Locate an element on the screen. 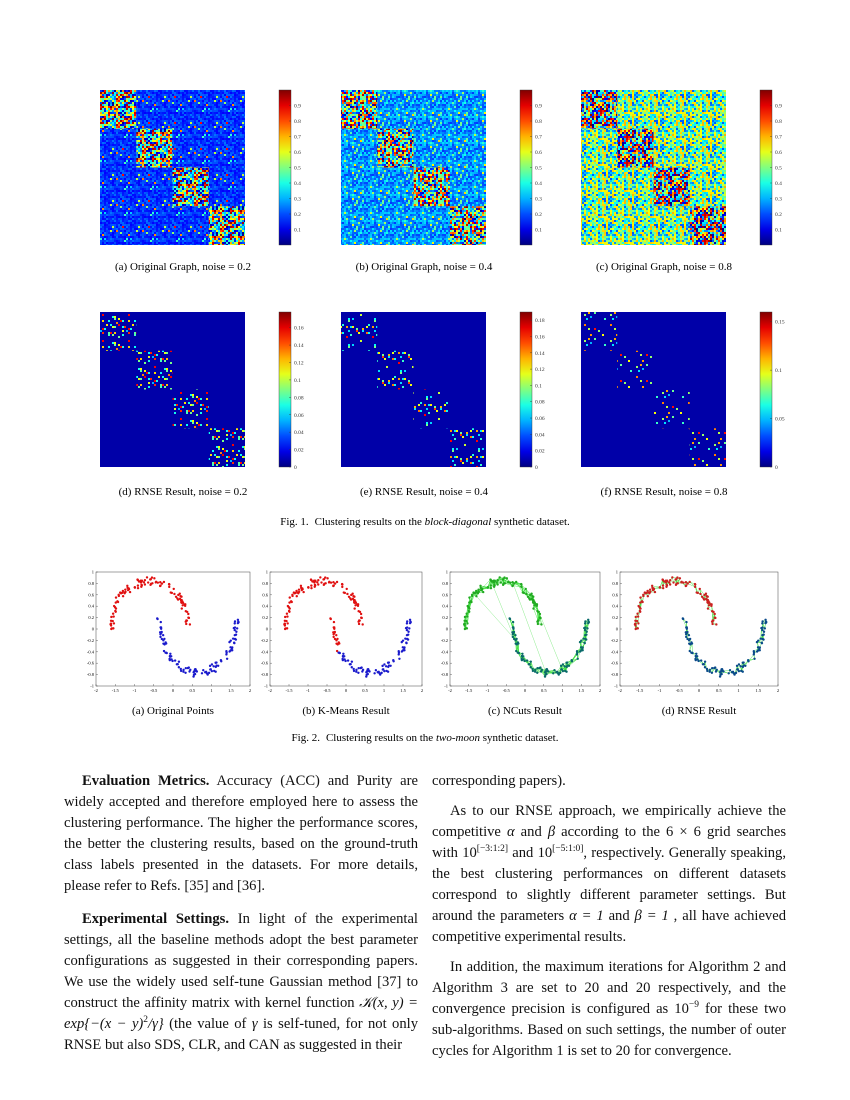 This screenshot has height=1100, width=850. colorbar is located at coordinates (766, 389).